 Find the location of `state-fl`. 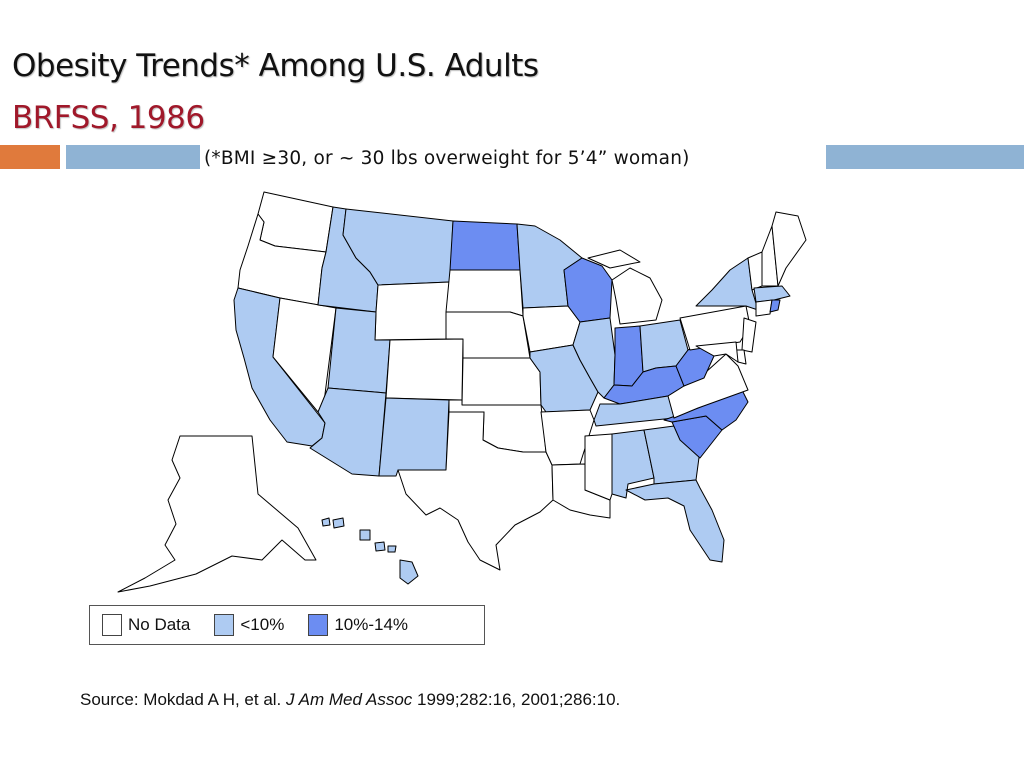

state-fl is located at coordinates (675, 521).